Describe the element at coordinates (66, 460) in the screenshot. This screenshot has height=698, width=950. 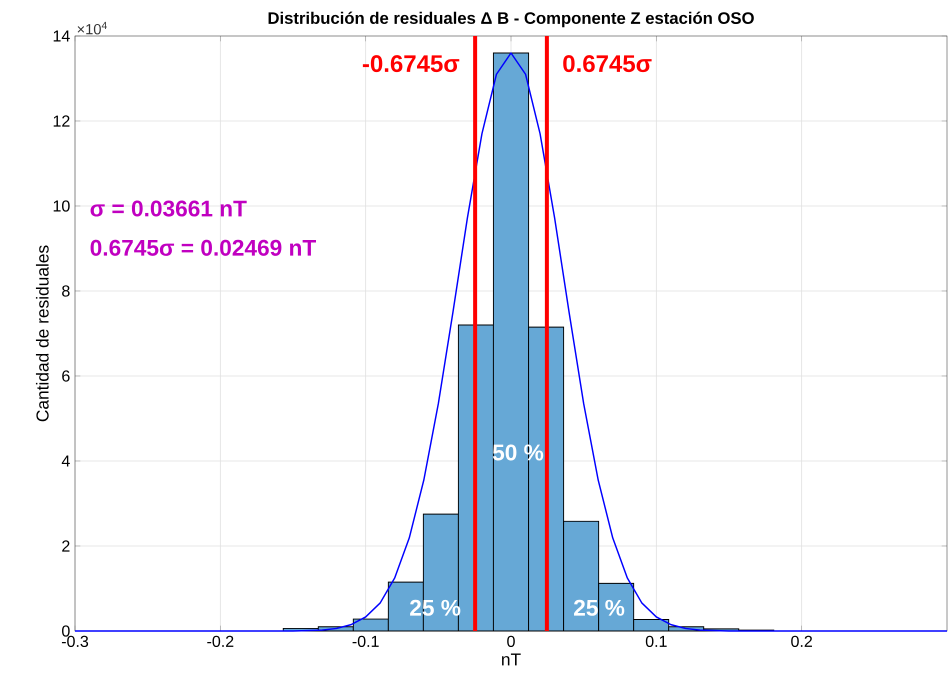
I see `y-tick-label: 4` at that location.